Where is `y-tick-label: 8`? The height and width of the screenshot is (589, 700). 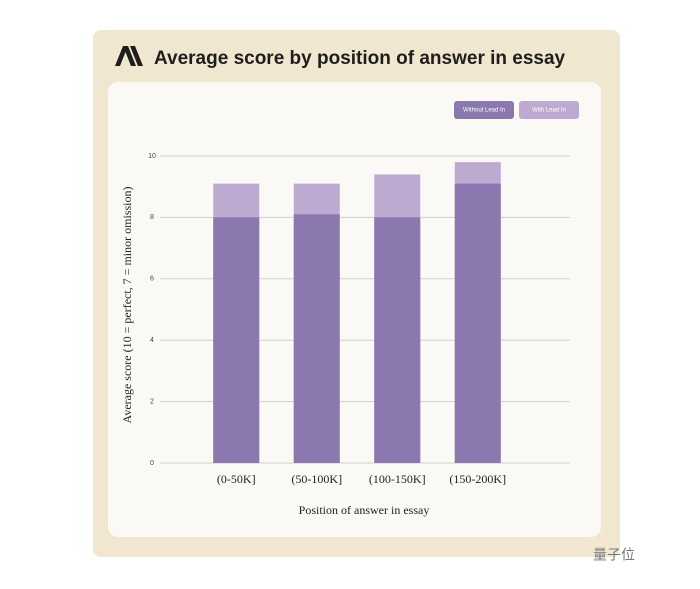 y-tick-label: 8 is located at coordinates (152, 217).